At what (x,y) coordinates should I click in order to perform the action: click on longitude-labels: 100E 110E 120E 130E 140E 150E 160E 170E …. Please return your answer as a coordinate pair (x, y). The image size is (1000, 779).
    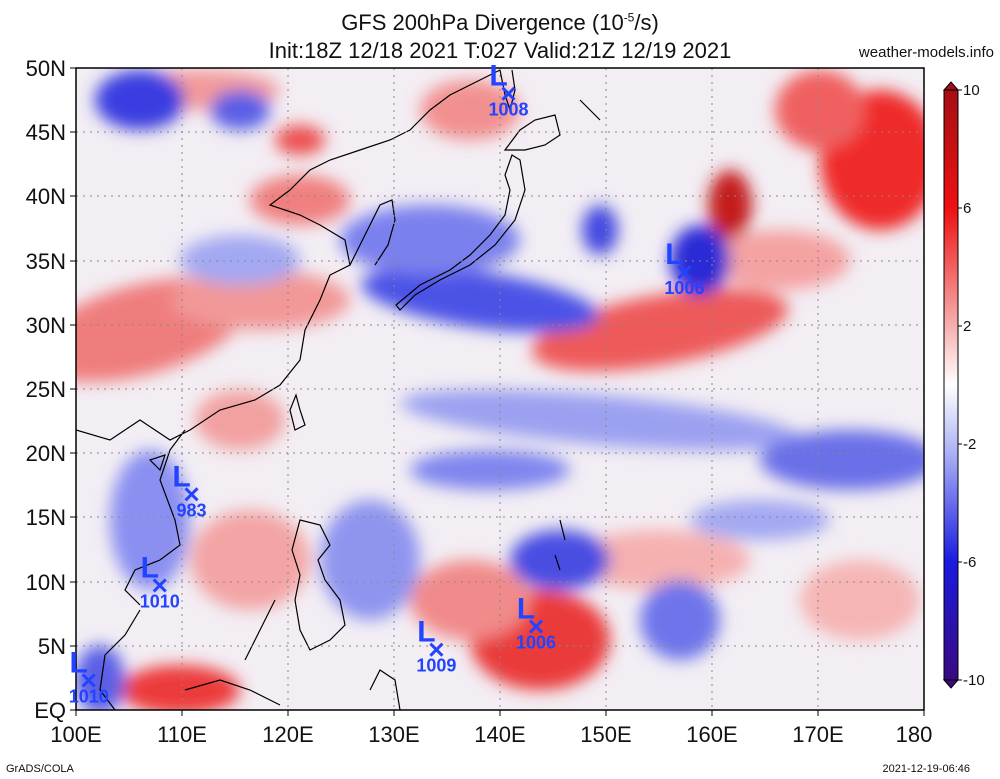
    Looking at the image, I should click on (491, 734).